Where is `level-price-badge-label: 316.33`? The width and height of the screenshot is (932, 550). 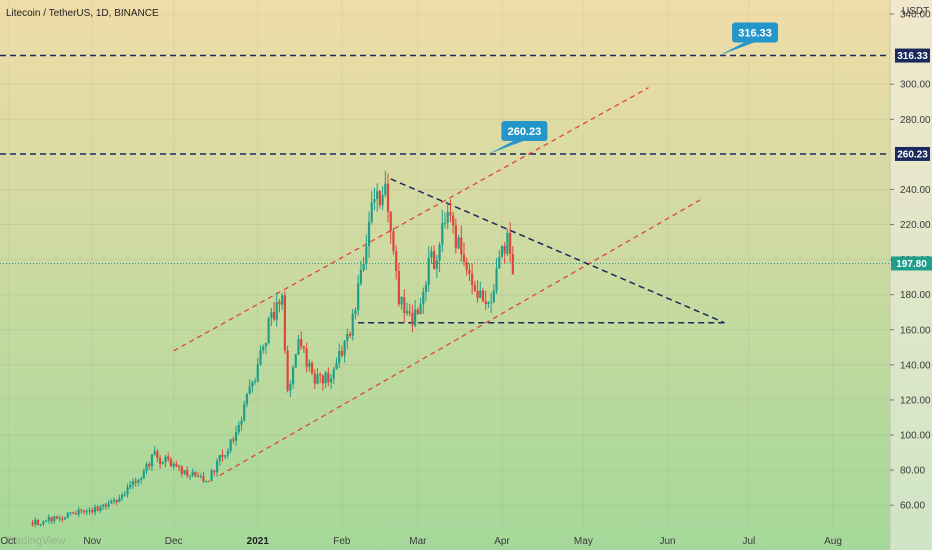 level-price-badge-label: 316.33 is located at coordinates (912, 56).